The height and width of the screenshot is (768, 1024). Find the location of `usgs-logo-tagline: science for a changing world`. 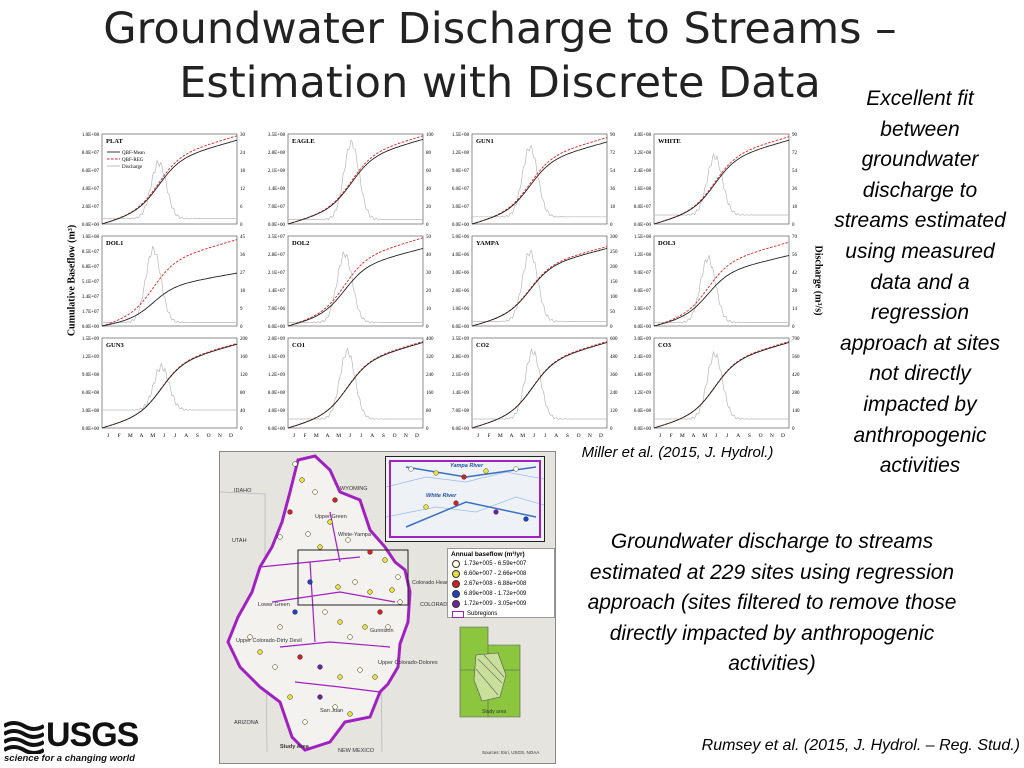

usgs-logo-tagline: science for a changing world is located at coordinates (69, 758).